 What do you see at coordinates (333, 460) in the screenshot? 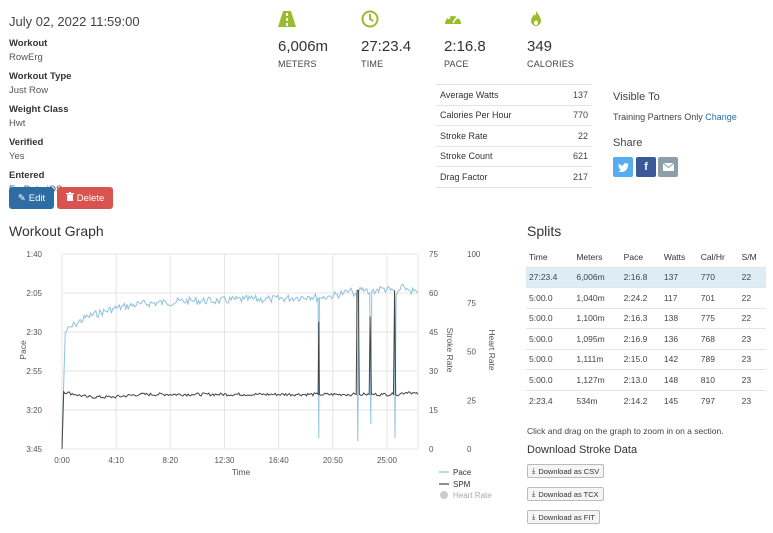
I see `x-tick-label: 20:50` at bounding box center [333, 460].